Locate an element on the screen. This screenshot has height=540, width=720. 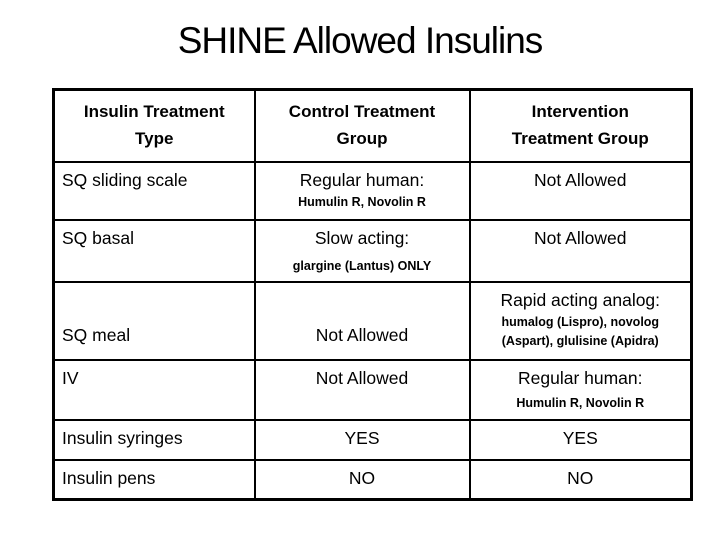
cell-control-group: NO is located at coordinates (362, 479).